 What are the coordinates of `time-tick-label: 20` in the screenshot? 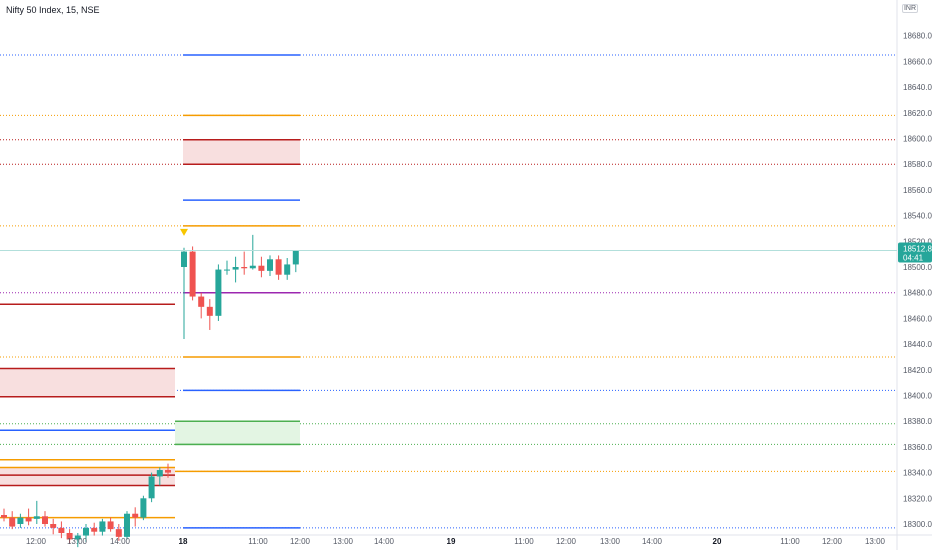 It's located at (717, 541).